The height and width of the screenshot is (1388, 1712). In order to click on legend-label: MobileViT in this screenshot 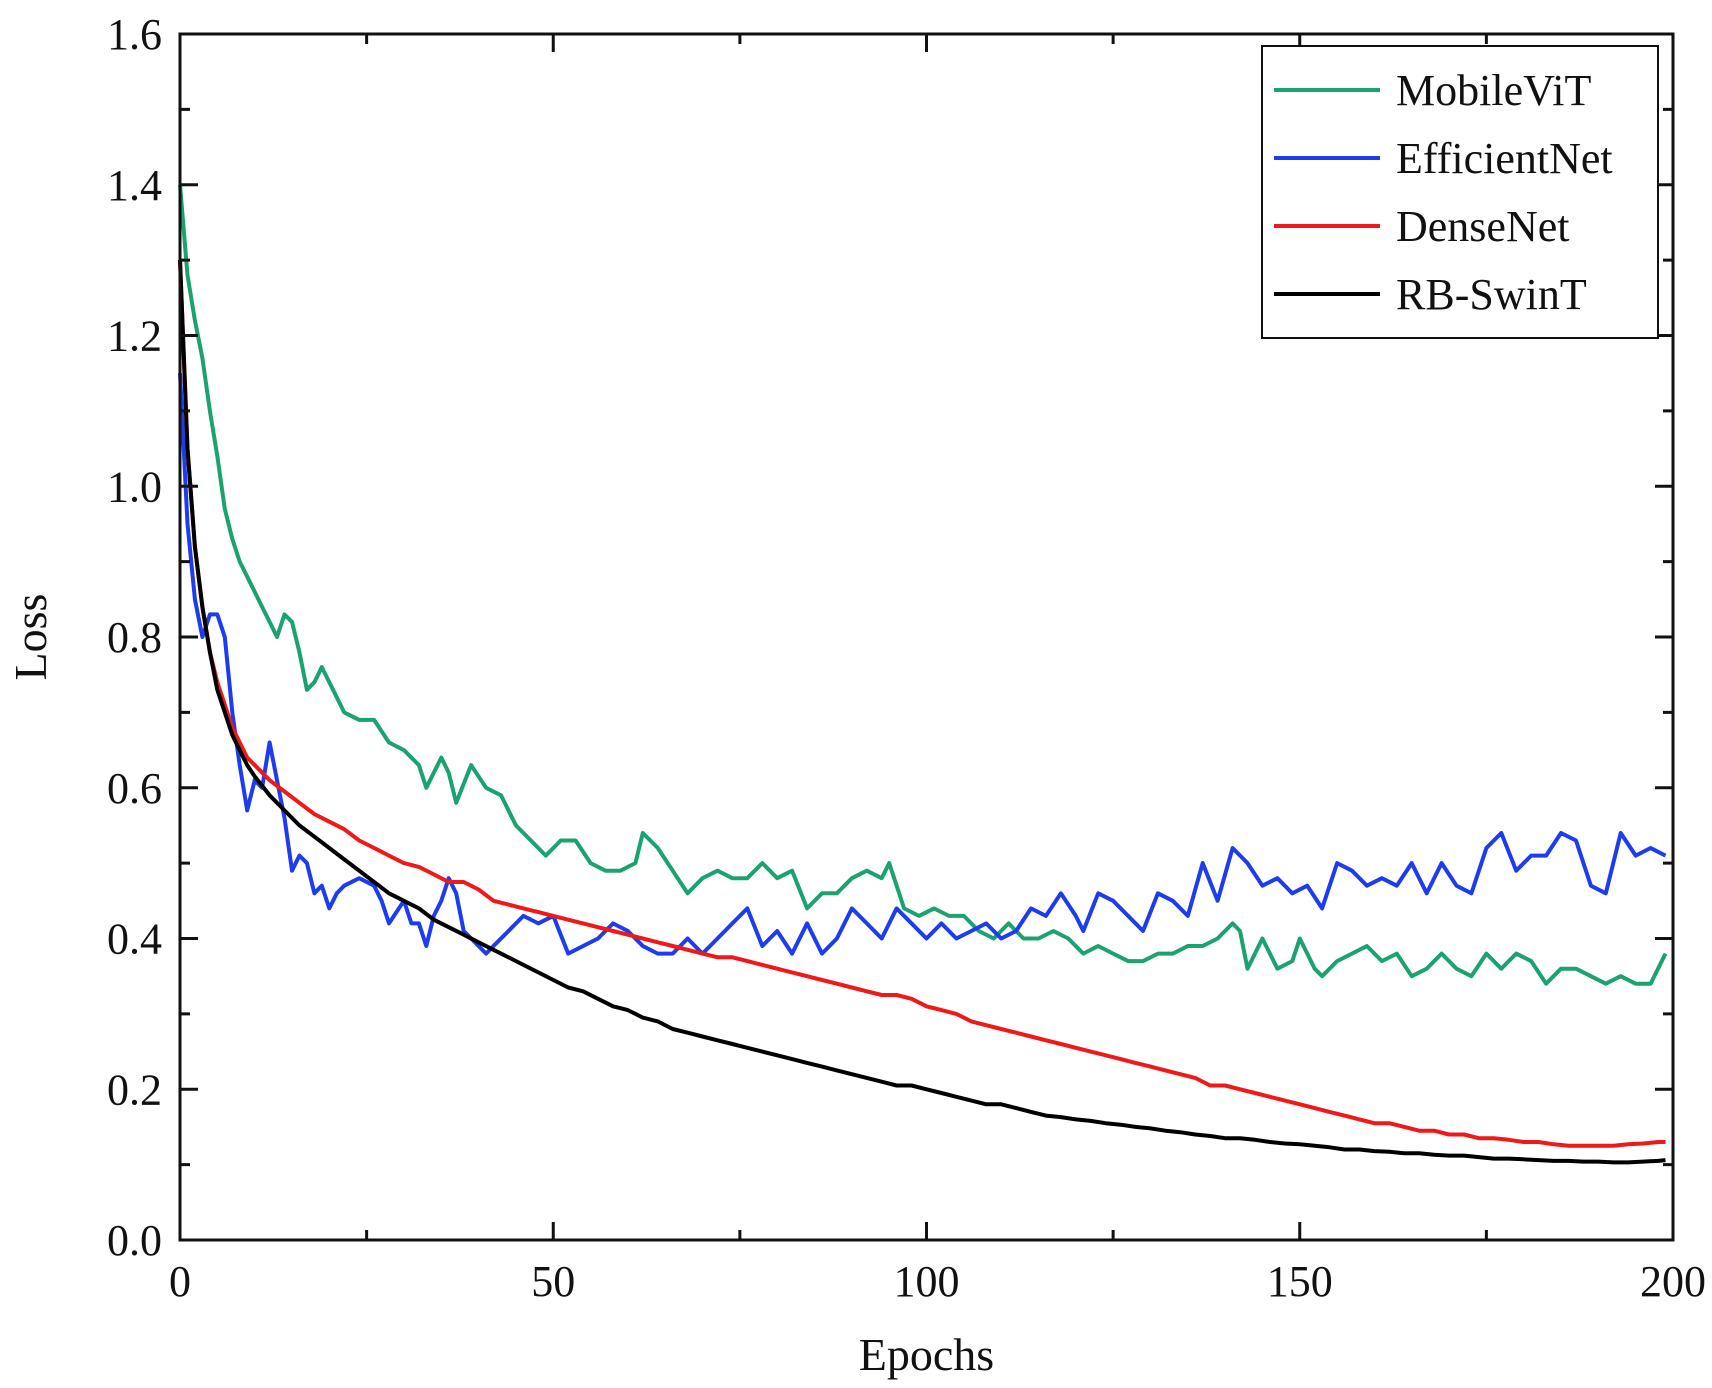, I will do `click(1493, 90)`.